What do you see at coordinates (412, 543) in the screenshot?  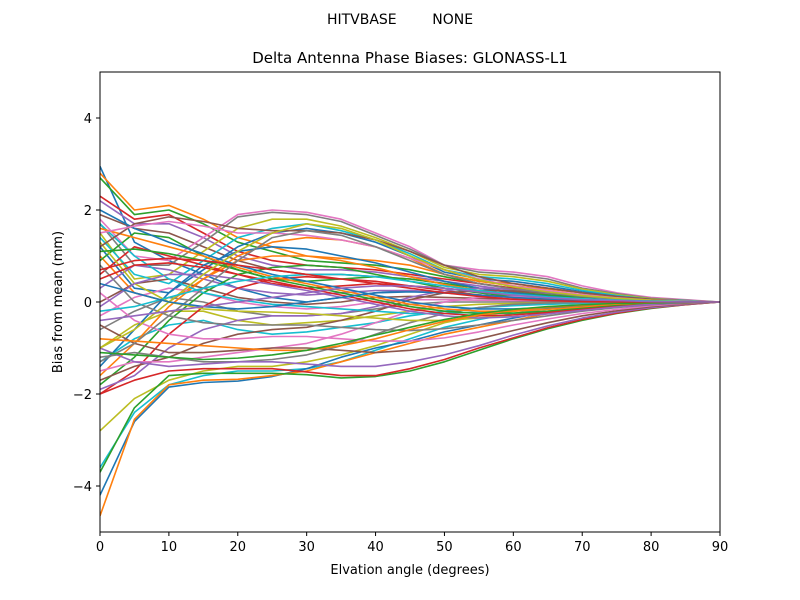 I see `x-axis: 0 10 20 30 40 50 60 70 80 90` at bounding box center [412, 543].